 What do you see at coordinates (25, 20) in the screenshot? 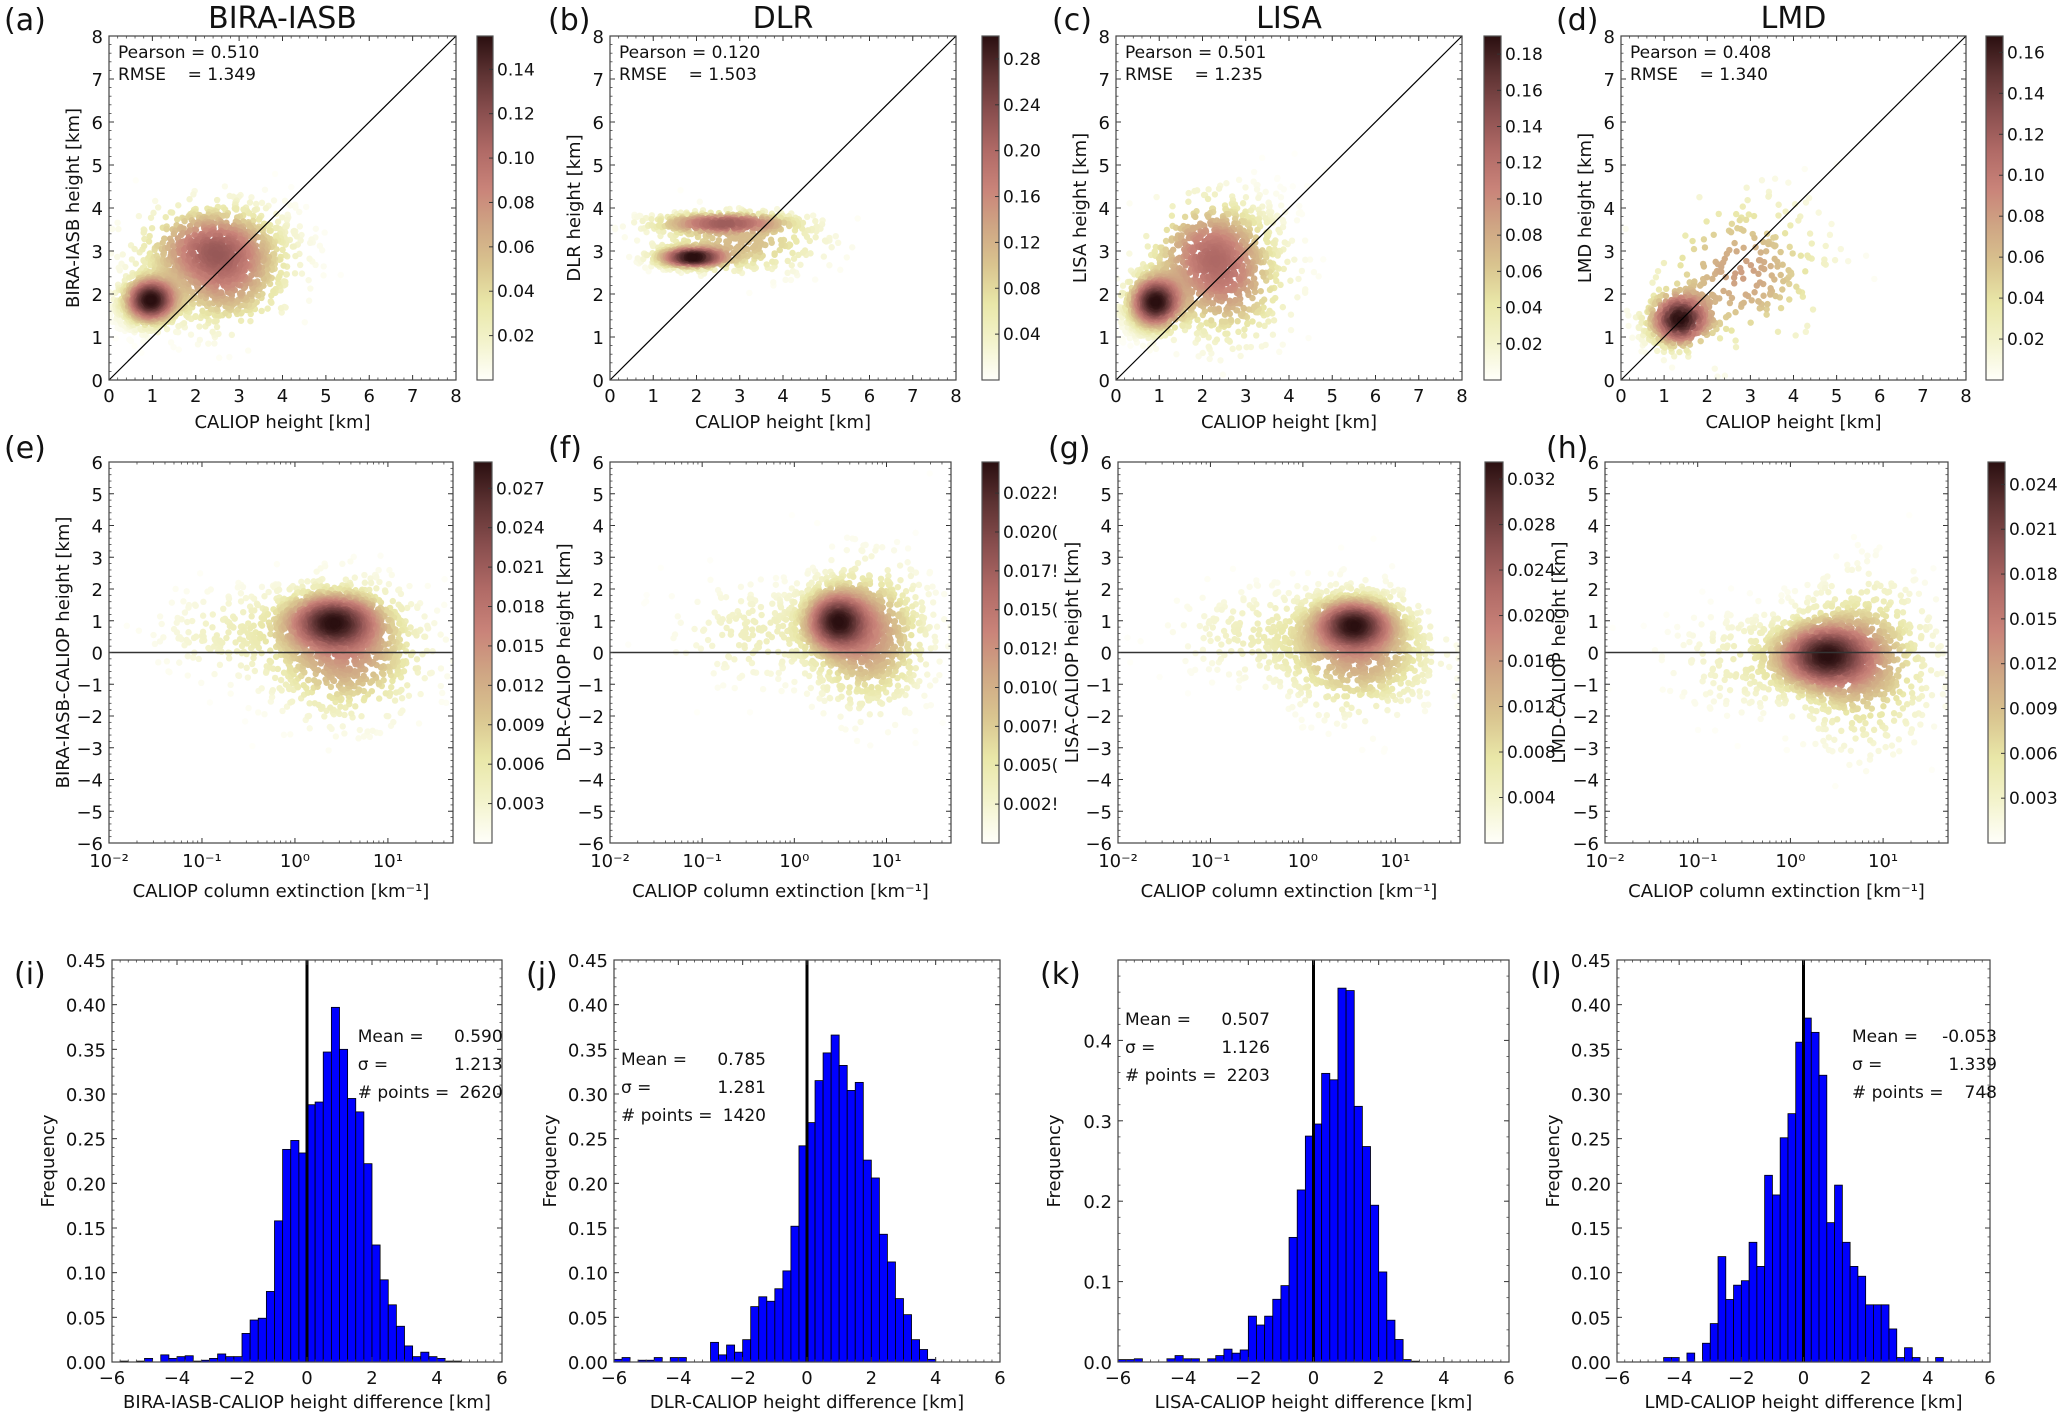
I see `panel-label: (a)` at bounding box center [25, 20].